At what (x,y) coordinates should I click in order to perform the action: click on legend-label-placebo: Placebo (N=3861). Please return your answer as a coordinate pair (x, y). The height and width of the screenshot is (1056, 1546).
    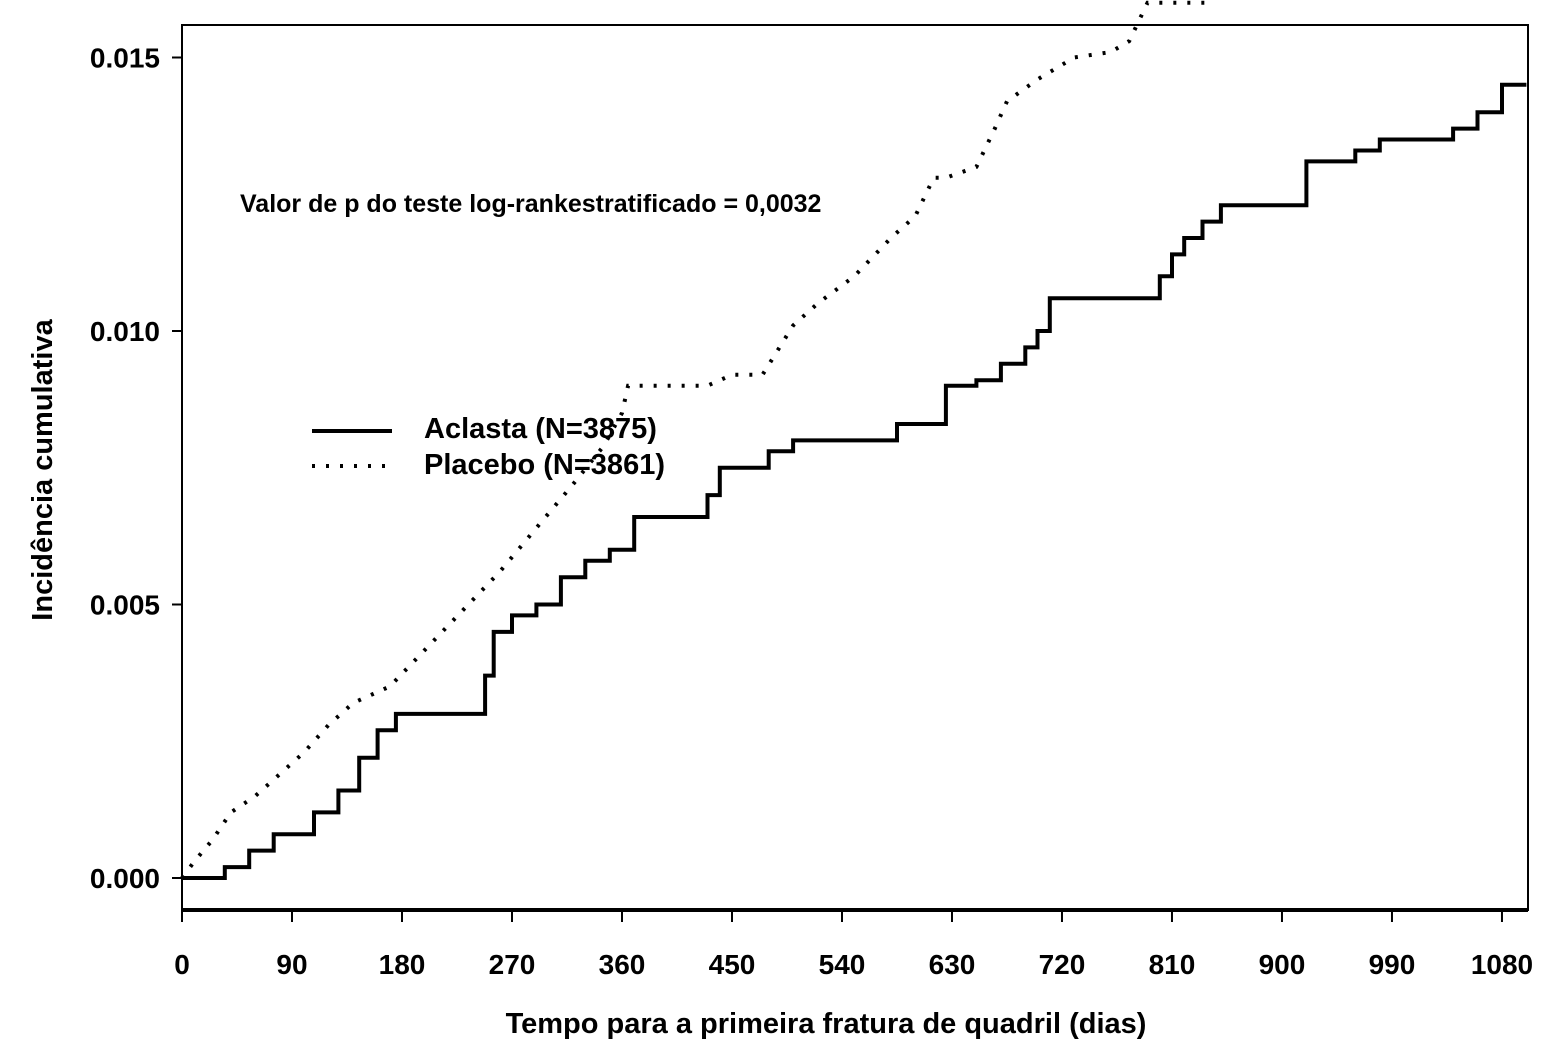
    Looking at the image, I should click on (544, 465).